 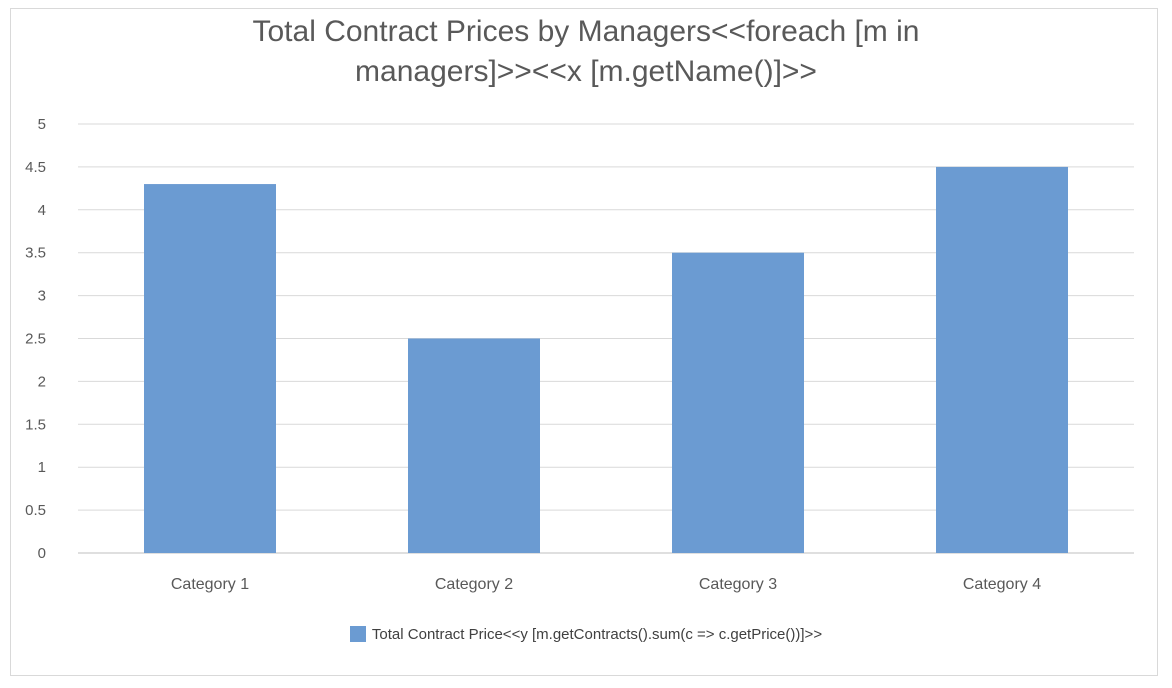 I want to click on y-tick-label: 5, so click(x=42, y=124).